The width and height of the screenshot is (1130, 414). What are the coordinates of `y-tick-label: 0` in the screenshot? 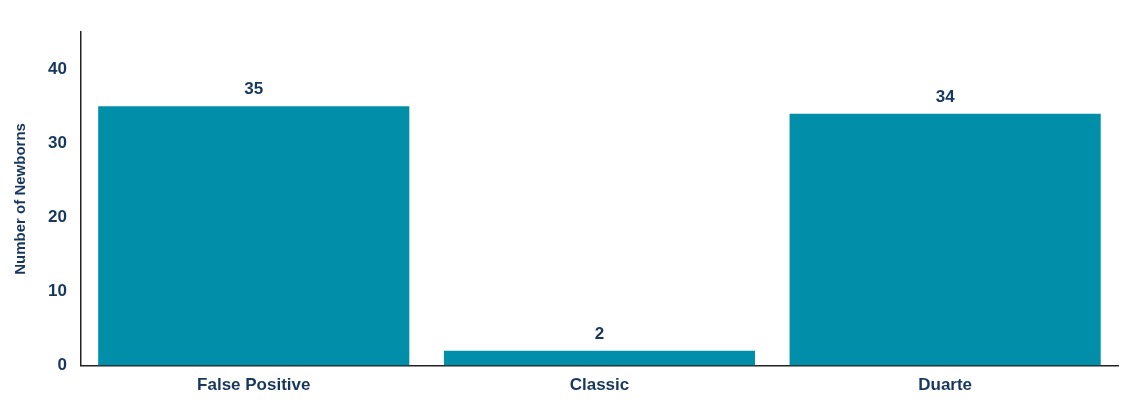 It's located at (62, 365).